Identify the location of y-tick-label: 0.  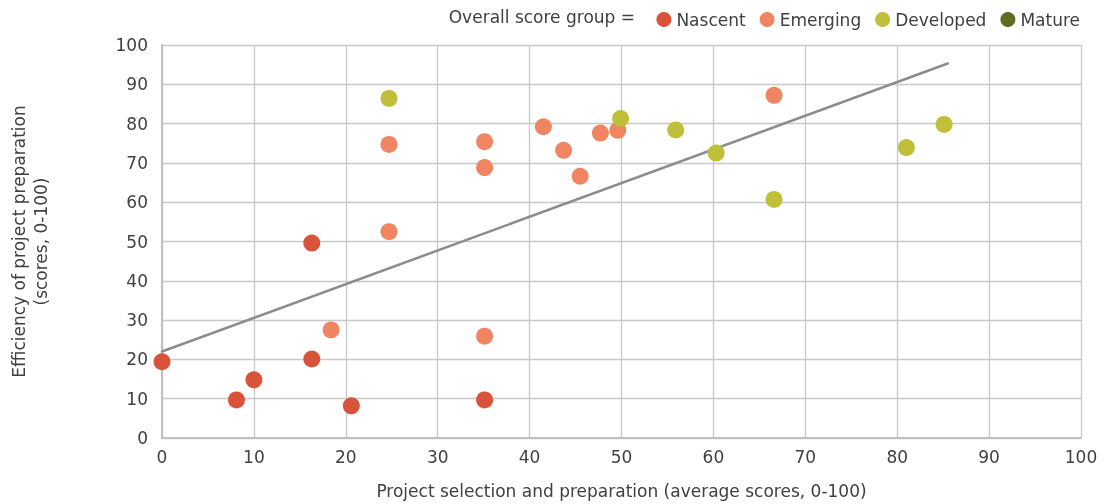
(142, 438).